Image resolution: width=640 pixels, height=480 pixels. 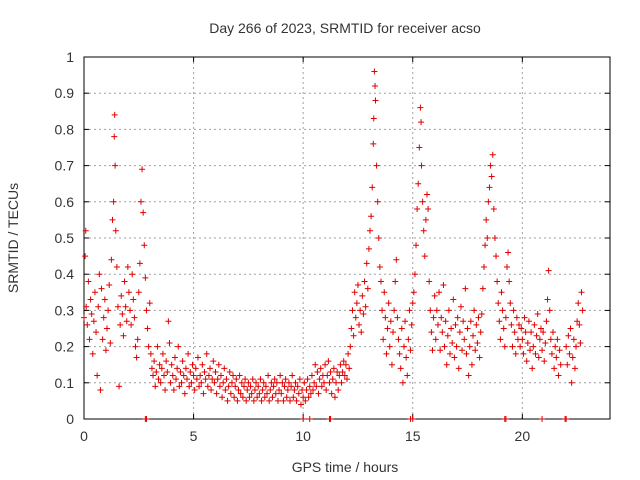 What do you see at coordinates (65, 93) in the screenshot?
I see `y-tick-label: 0.9` at bounding box center [65, 93].